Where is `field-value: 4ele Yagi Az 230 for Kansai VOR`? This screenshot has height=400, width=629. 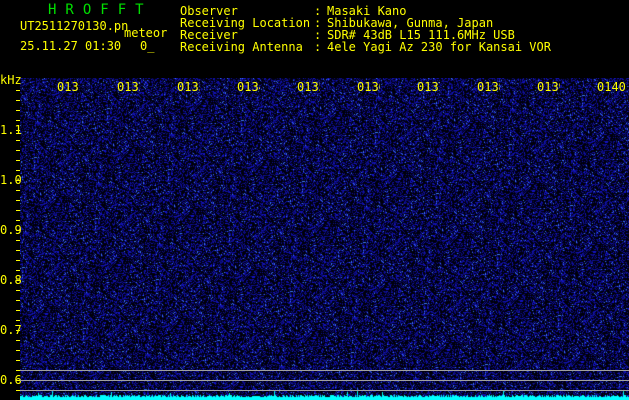
field-value: 4ele Yagi Az 230 for Kansai VOR is located at coordinates (439, 47).